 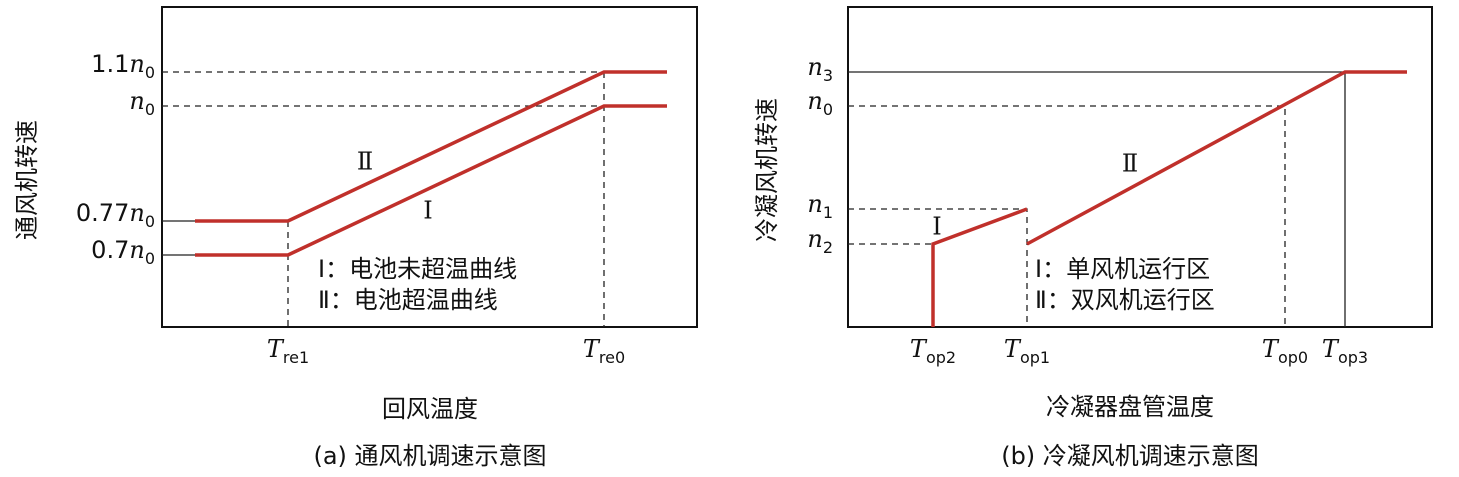 What do you see at coordinates (27, 180) in the screenshot?
I see `y-axis-label: 通风机转速` at bounding box center [27, 180].